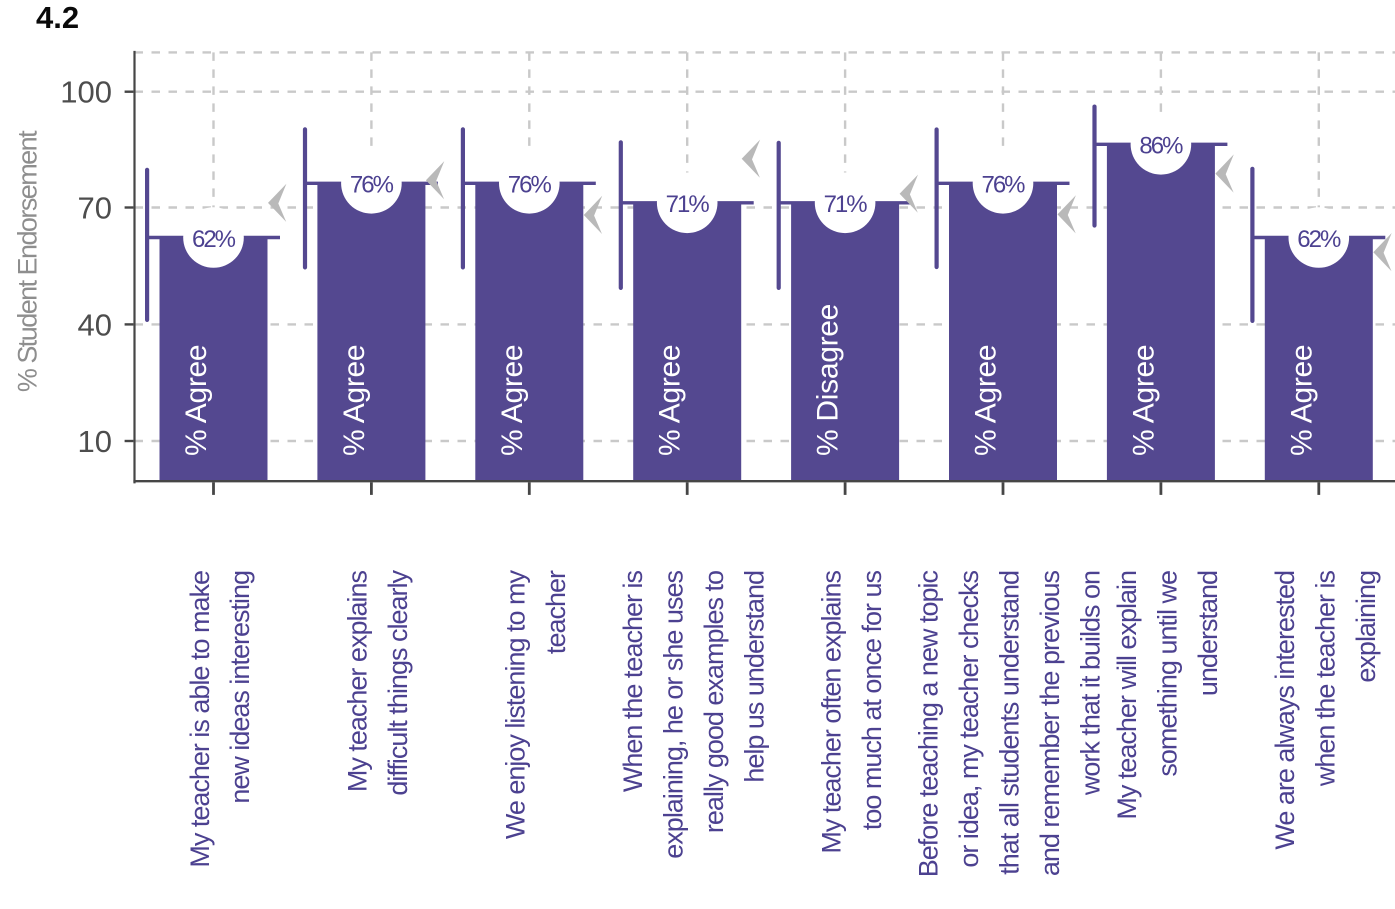 The width and height of the screenshot is (1395, 909). What do you see at coordinates (516, 705) in the screenshot?
I see `svg-text: We enjoy listening to my` at bounding box center [516, 705].